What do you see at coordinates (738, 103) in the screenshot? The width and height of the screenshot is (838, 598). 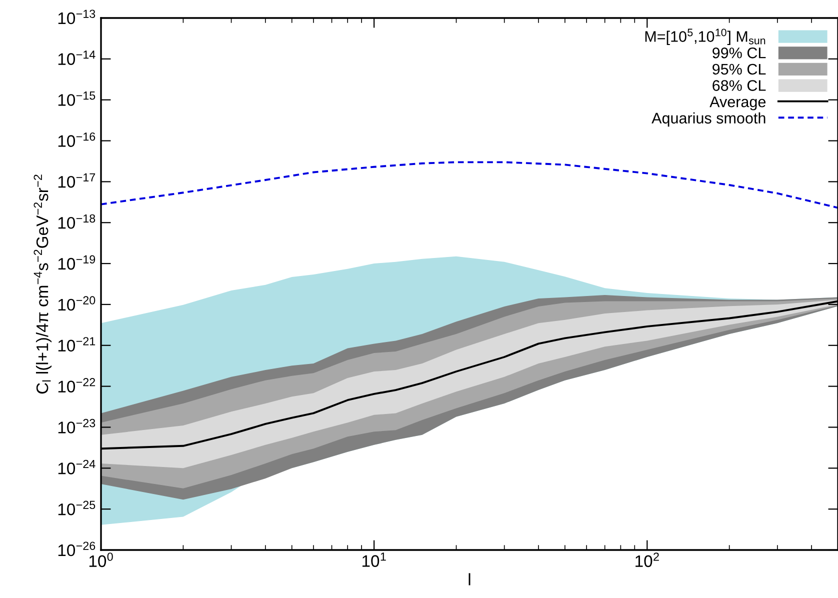 I see `legend-label: Average` at bounding box center [738, 103].